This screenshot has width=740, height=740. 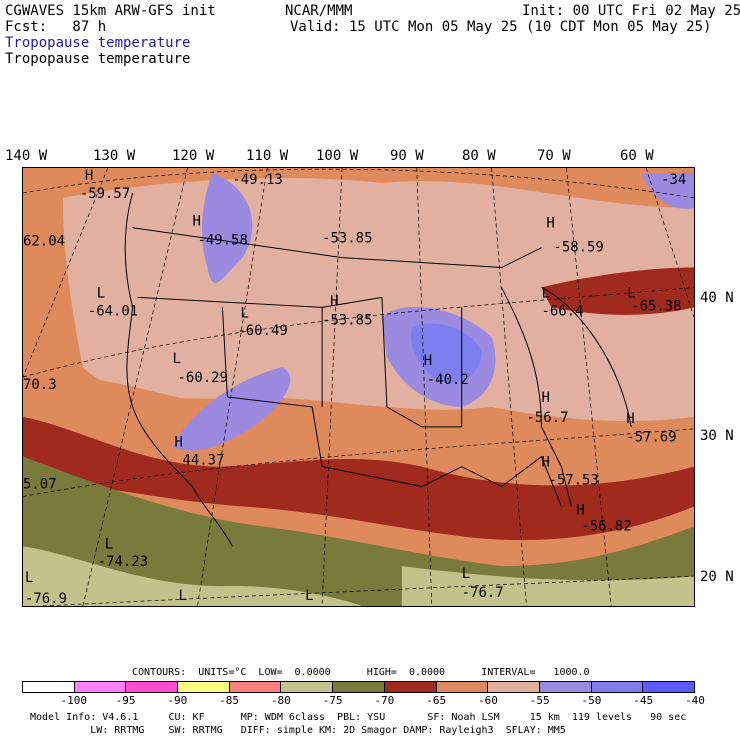 What do you see at coordinates (637, 156) in the screenshot?
I see `lon-label-60w: 60 W` at bounding box center [637, 156].